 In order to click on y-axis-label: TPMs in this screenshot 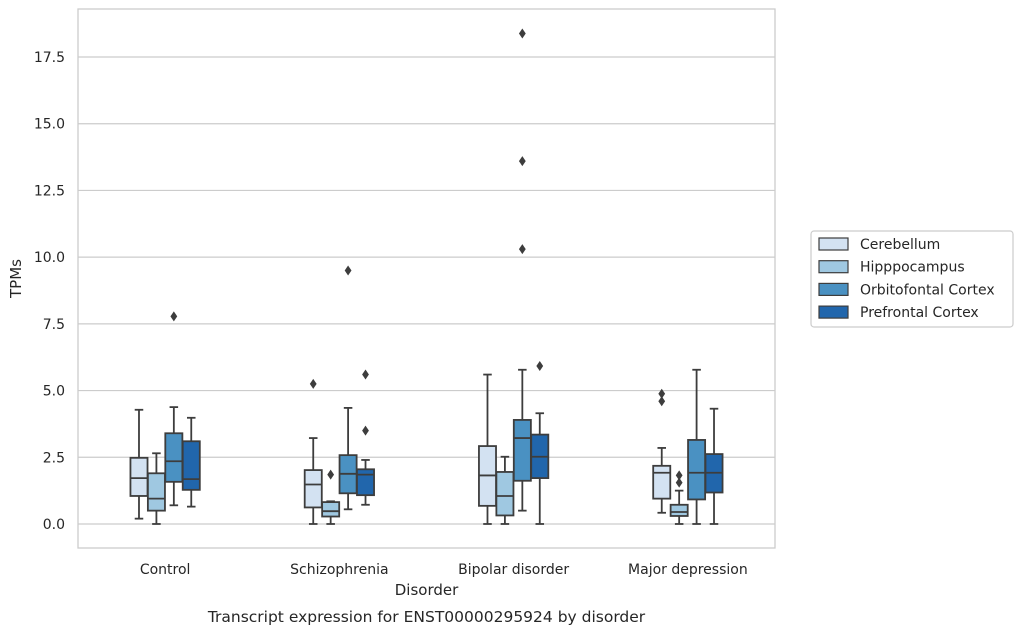, I will do `click(16, 279)`.